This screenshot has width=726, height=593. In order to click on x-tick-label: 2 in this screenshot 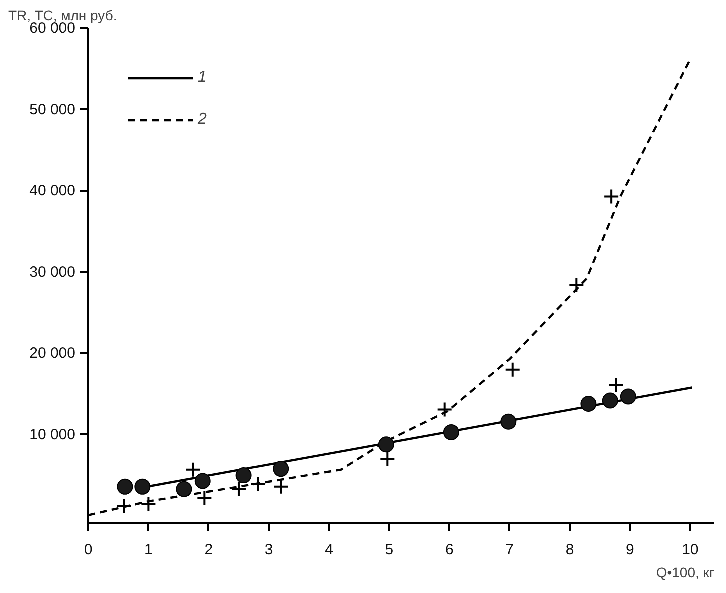, I will do `click(209, 550)`.